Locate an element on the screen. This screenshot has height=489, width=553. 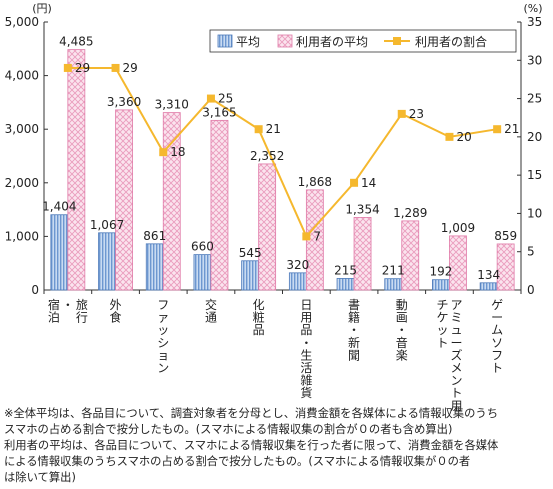
data-label-user-average: 3,360 is located at coordinates (124, 102).